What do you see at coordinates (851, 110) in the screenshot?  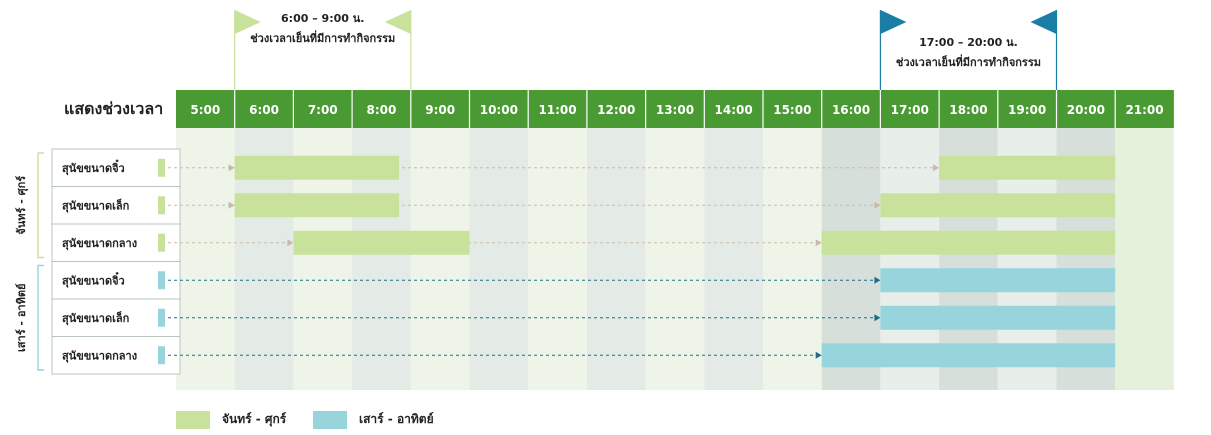 I see `hour-label: 16:00` at bounding box center [851, 110].